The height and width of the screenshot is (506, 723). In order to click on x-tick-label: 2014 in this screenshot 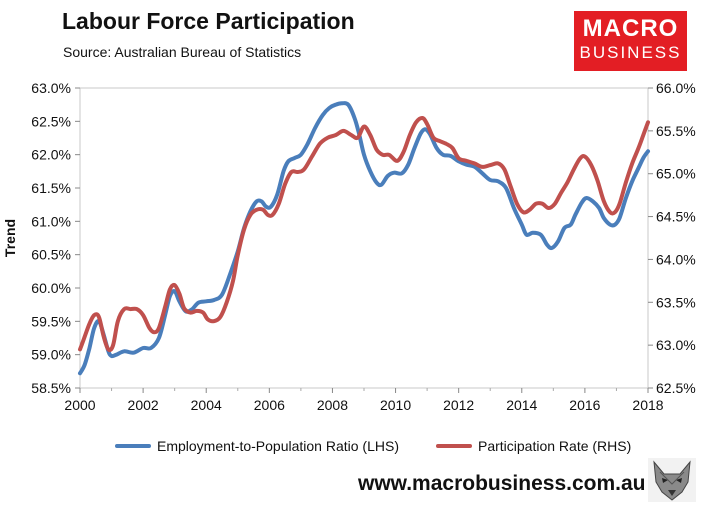, I will do `click(521, 405)`.